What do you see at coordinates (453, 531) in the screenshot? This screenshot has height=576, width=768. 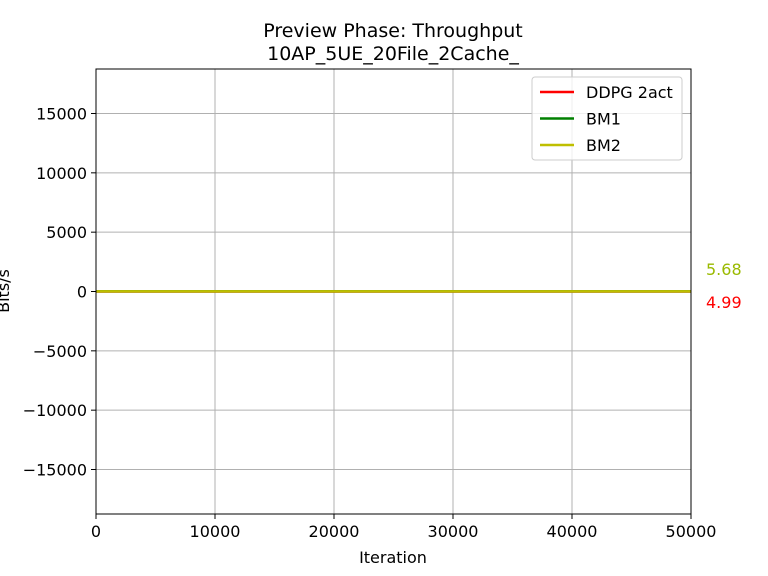 I see `x-tick-label: 30000` at bounding box center [453, 531].